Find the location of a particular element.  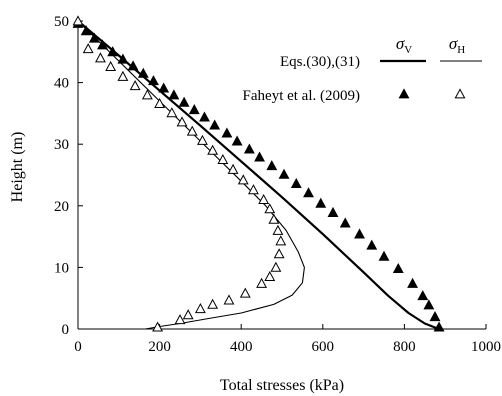

y-tick-label: 20 is located at coordinates (61, 207).